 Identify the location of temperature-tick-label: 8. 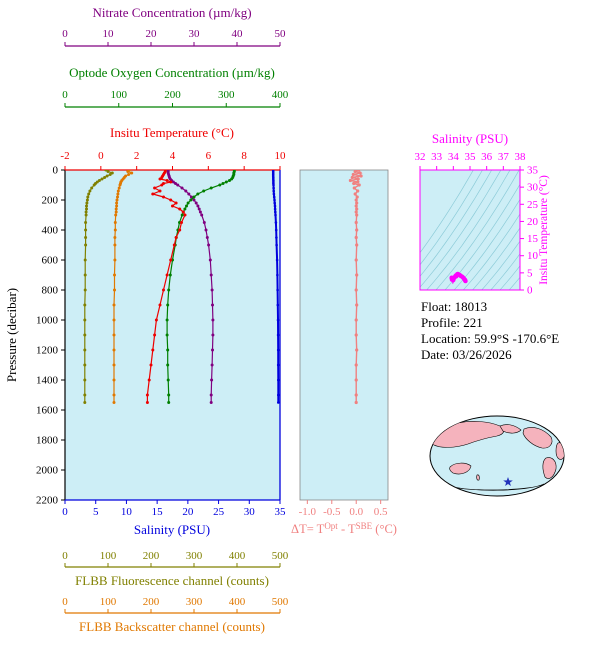
(244, 156).